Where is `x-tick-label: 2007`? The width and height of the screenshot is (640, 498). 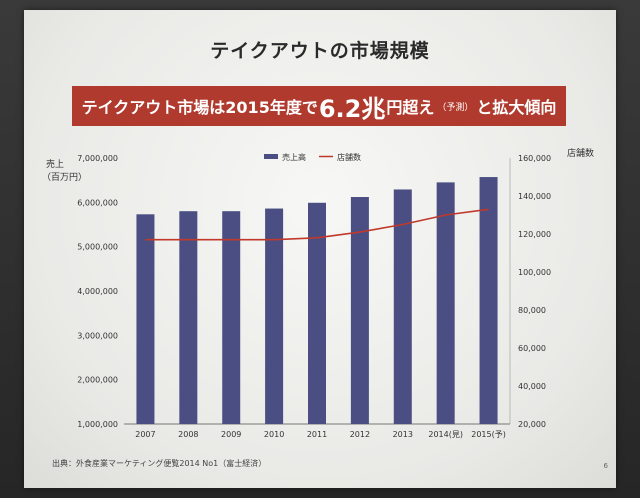 x-tick-label: 2007 is located at coordinates (145, 434).